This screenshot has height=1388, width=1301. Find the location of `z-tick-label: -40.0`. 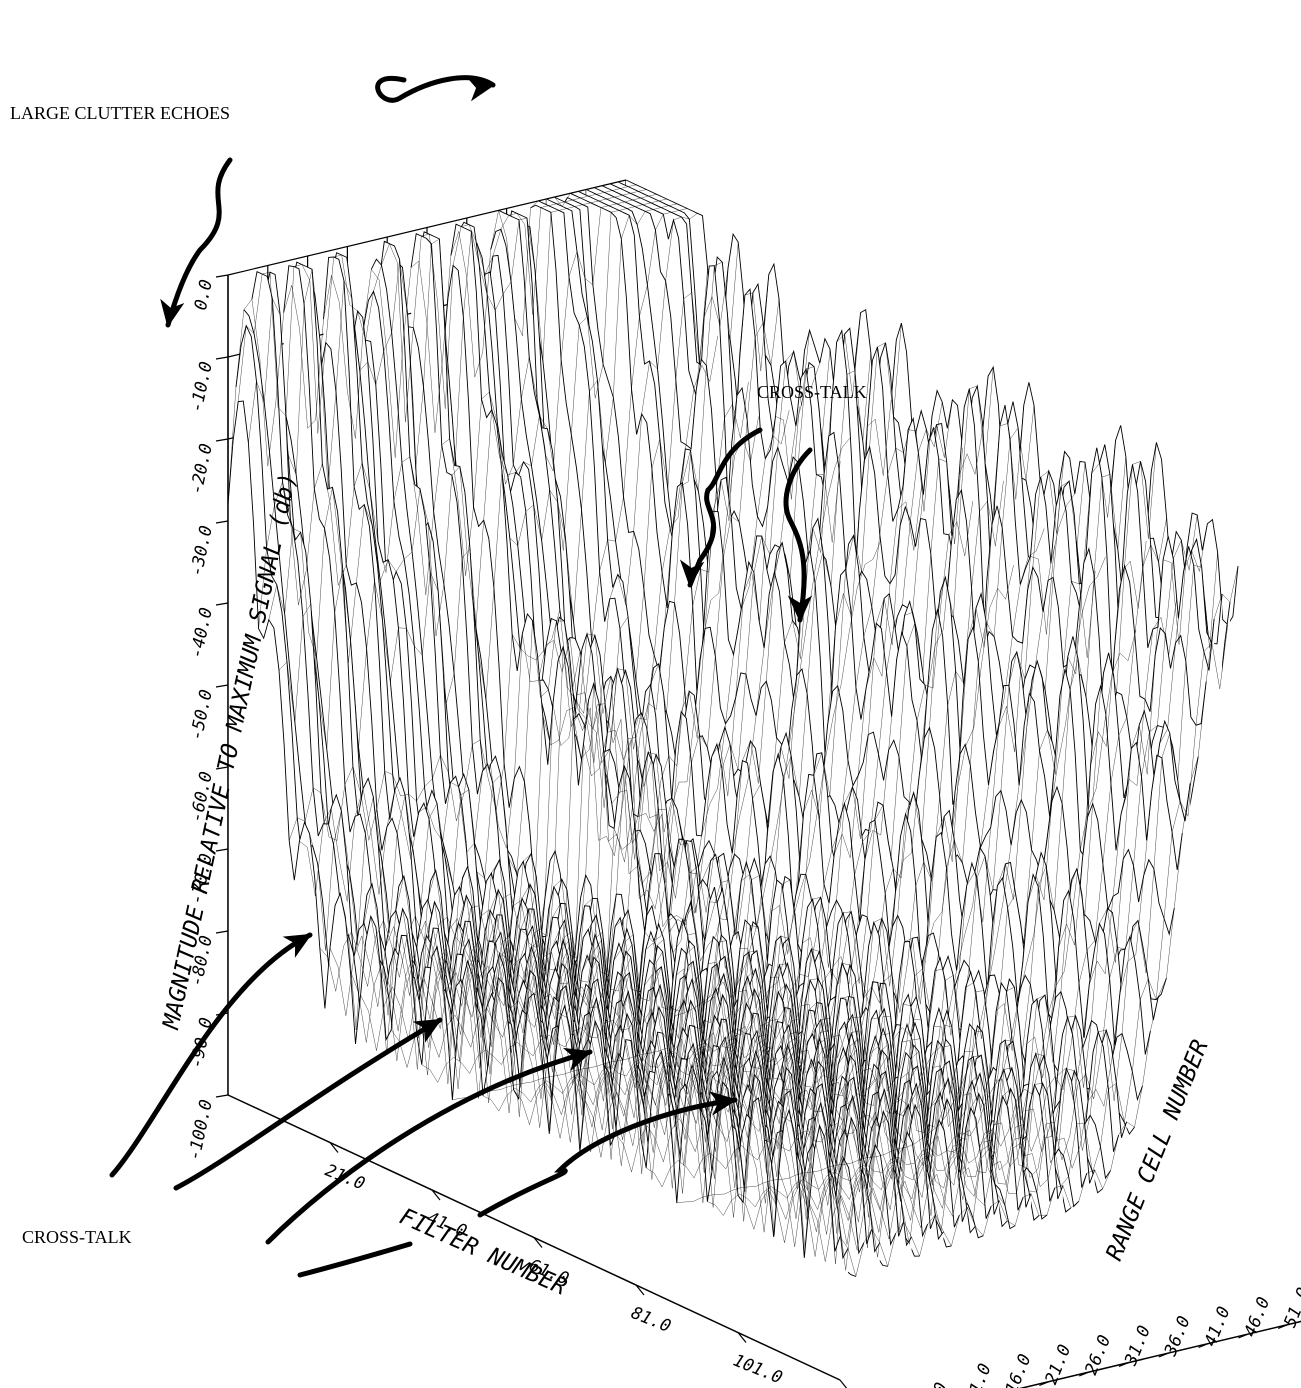

z-tick-label: -40.0 is located at coordinates (202, 633).